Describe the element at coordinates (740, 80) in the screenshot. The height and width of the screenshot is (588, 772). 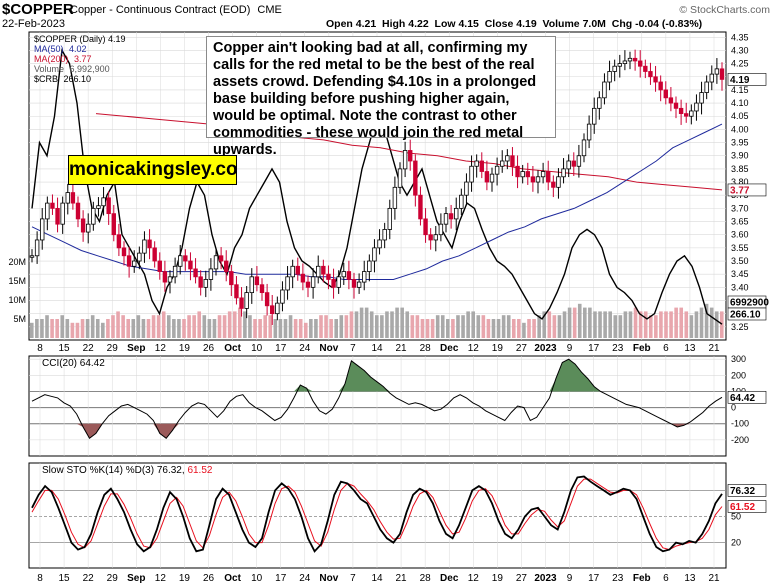
I see `last-price-label: 4.19` at that location.